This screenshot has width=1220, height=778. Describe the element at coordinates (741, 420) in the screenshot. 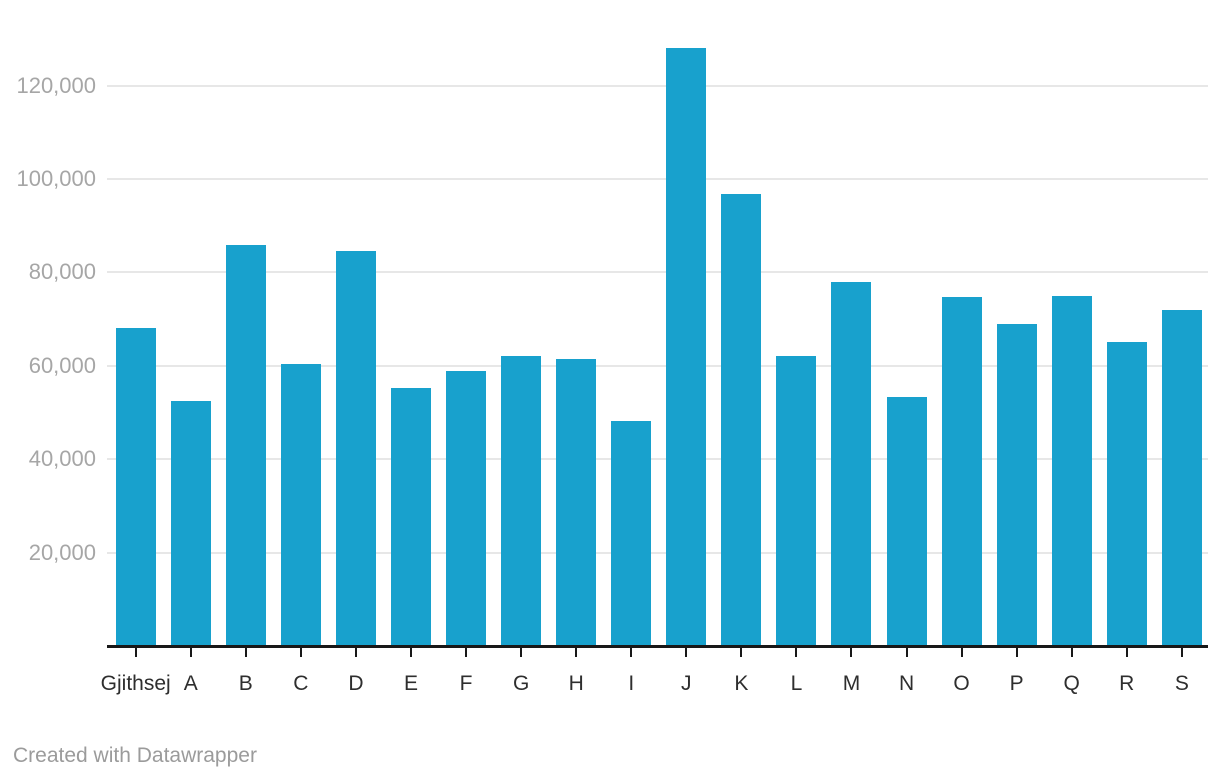

I see `bar-K` at that location.